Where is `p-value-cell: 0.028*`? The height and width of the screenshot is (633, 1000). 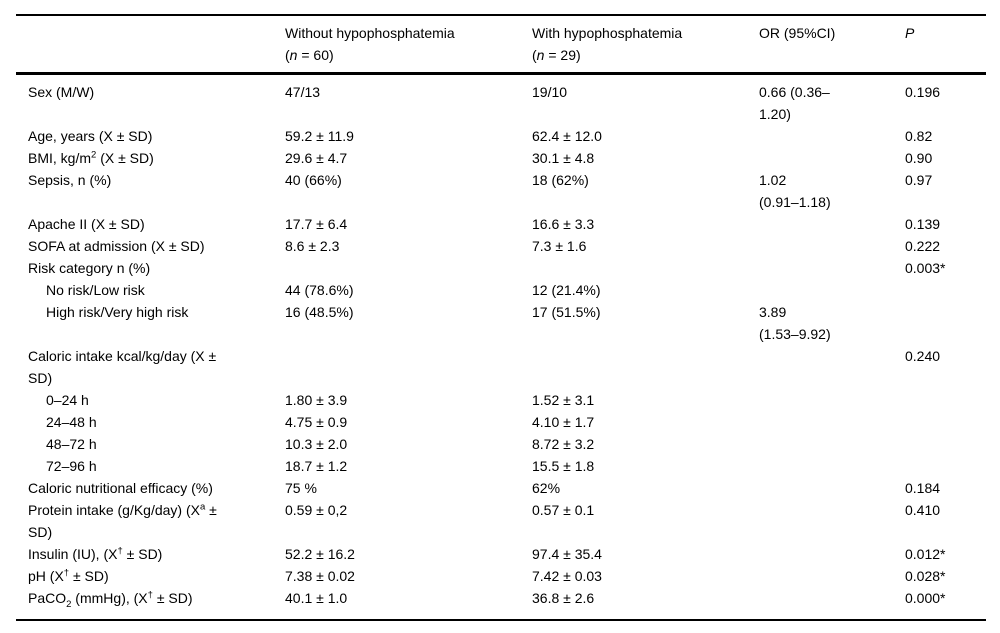
p-value-cell: 0.028* is located at coordinates (925, 576).